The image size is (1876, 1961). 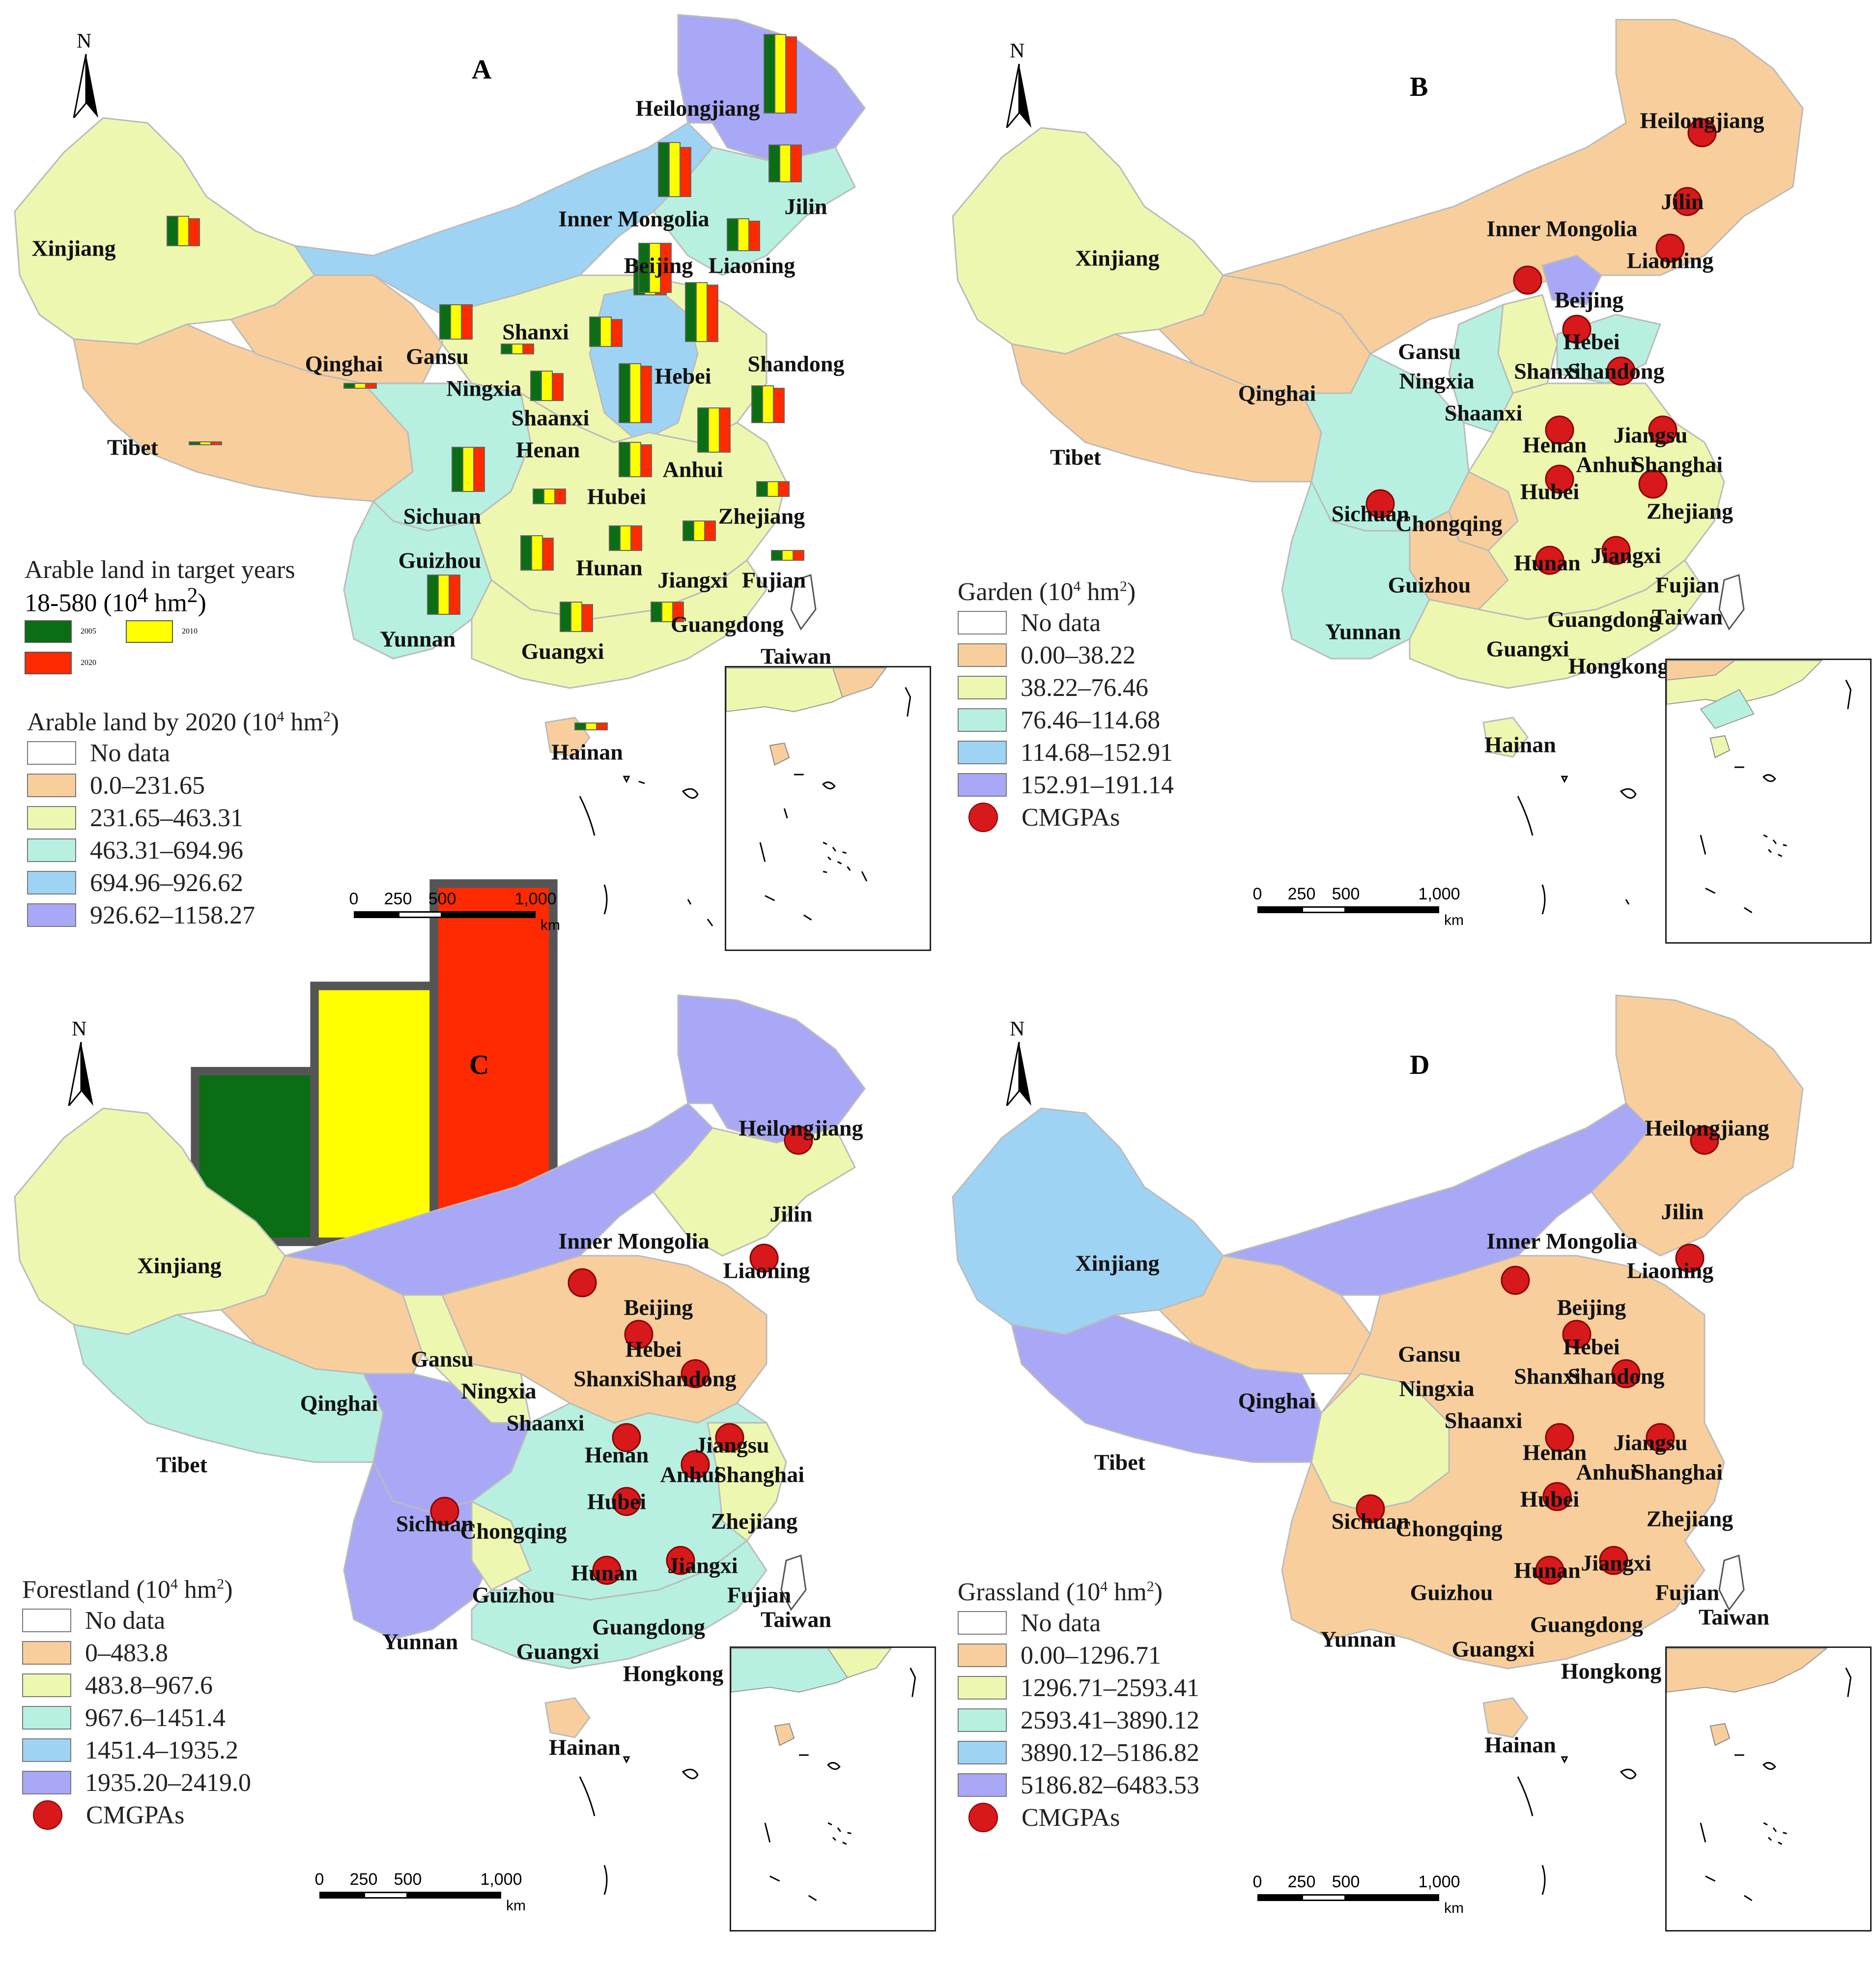 What do you see at coordinates (1670, 1270) in the screenshot?
I see `province-label-liaoning: Liaoning` at bounding box center [1670, 1270].